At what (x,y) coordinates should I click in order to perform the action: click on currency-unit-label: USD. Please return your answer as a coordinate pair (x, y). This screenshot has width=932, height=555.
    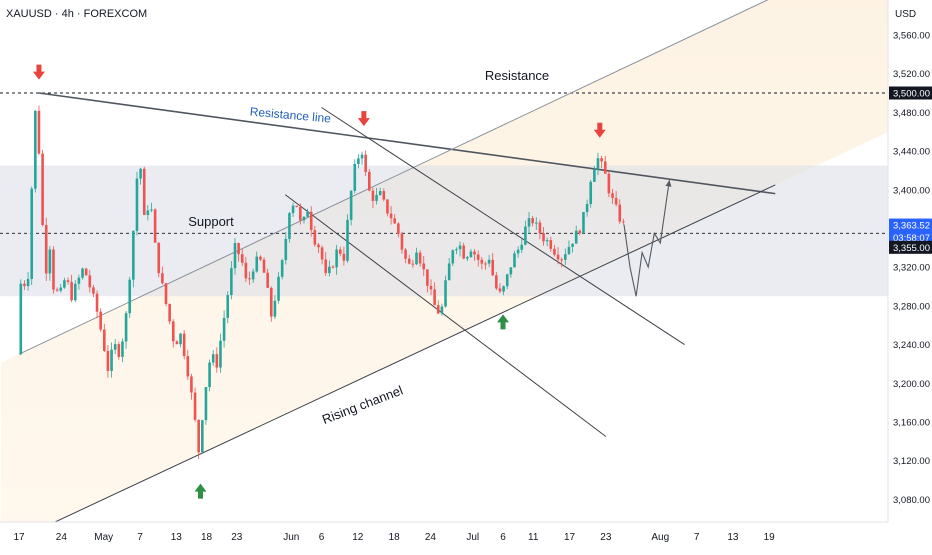
    Looking at the image, I should click on (906, 14).